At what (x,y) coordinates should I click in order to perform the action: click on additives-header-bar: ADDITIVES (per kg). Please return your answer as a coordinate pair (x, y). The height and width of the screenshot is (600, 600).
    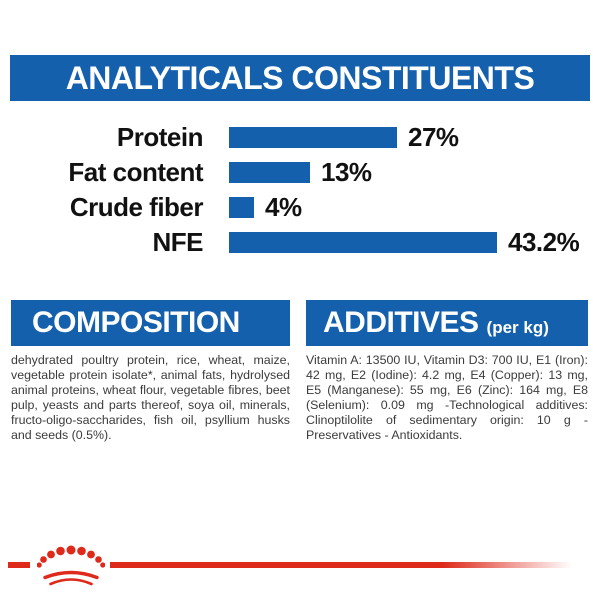
    Looking at the image, I should click on (447, 323).